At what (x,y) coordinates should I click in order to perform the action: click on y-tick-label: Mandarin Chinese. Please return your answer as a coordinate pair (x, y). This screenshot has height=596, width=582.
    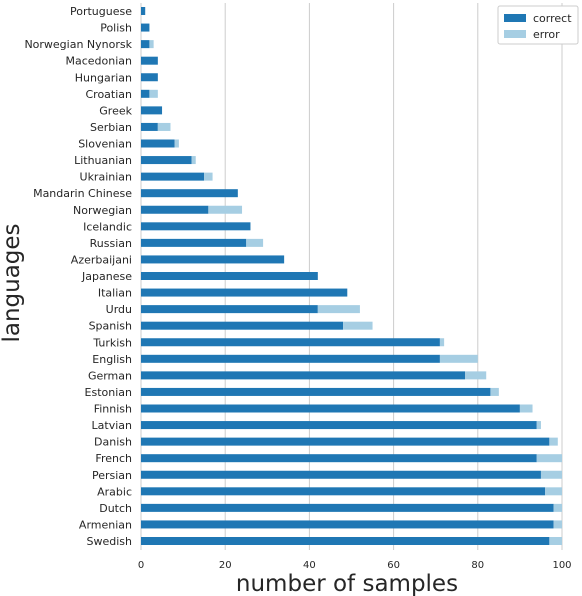
    Looking at the image, I should click on (82, 193).